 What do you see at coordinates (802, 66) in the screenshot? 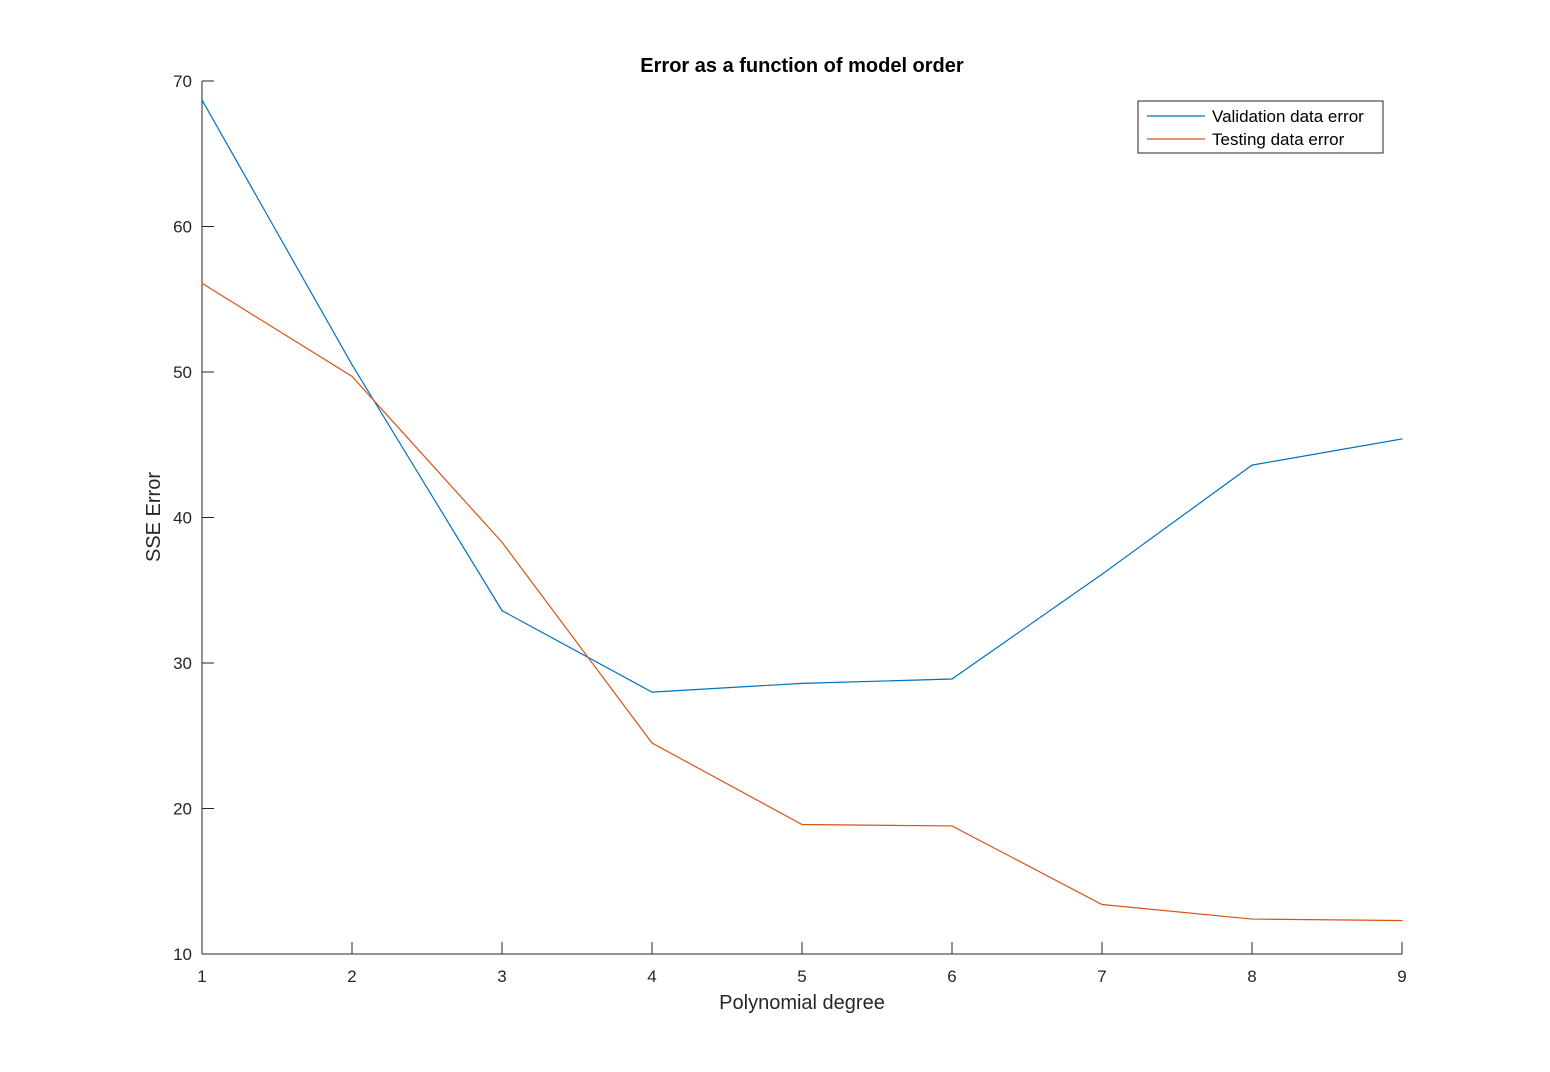
I see `chart-title: Error as a function of model order` at bounding box center [802, 66].